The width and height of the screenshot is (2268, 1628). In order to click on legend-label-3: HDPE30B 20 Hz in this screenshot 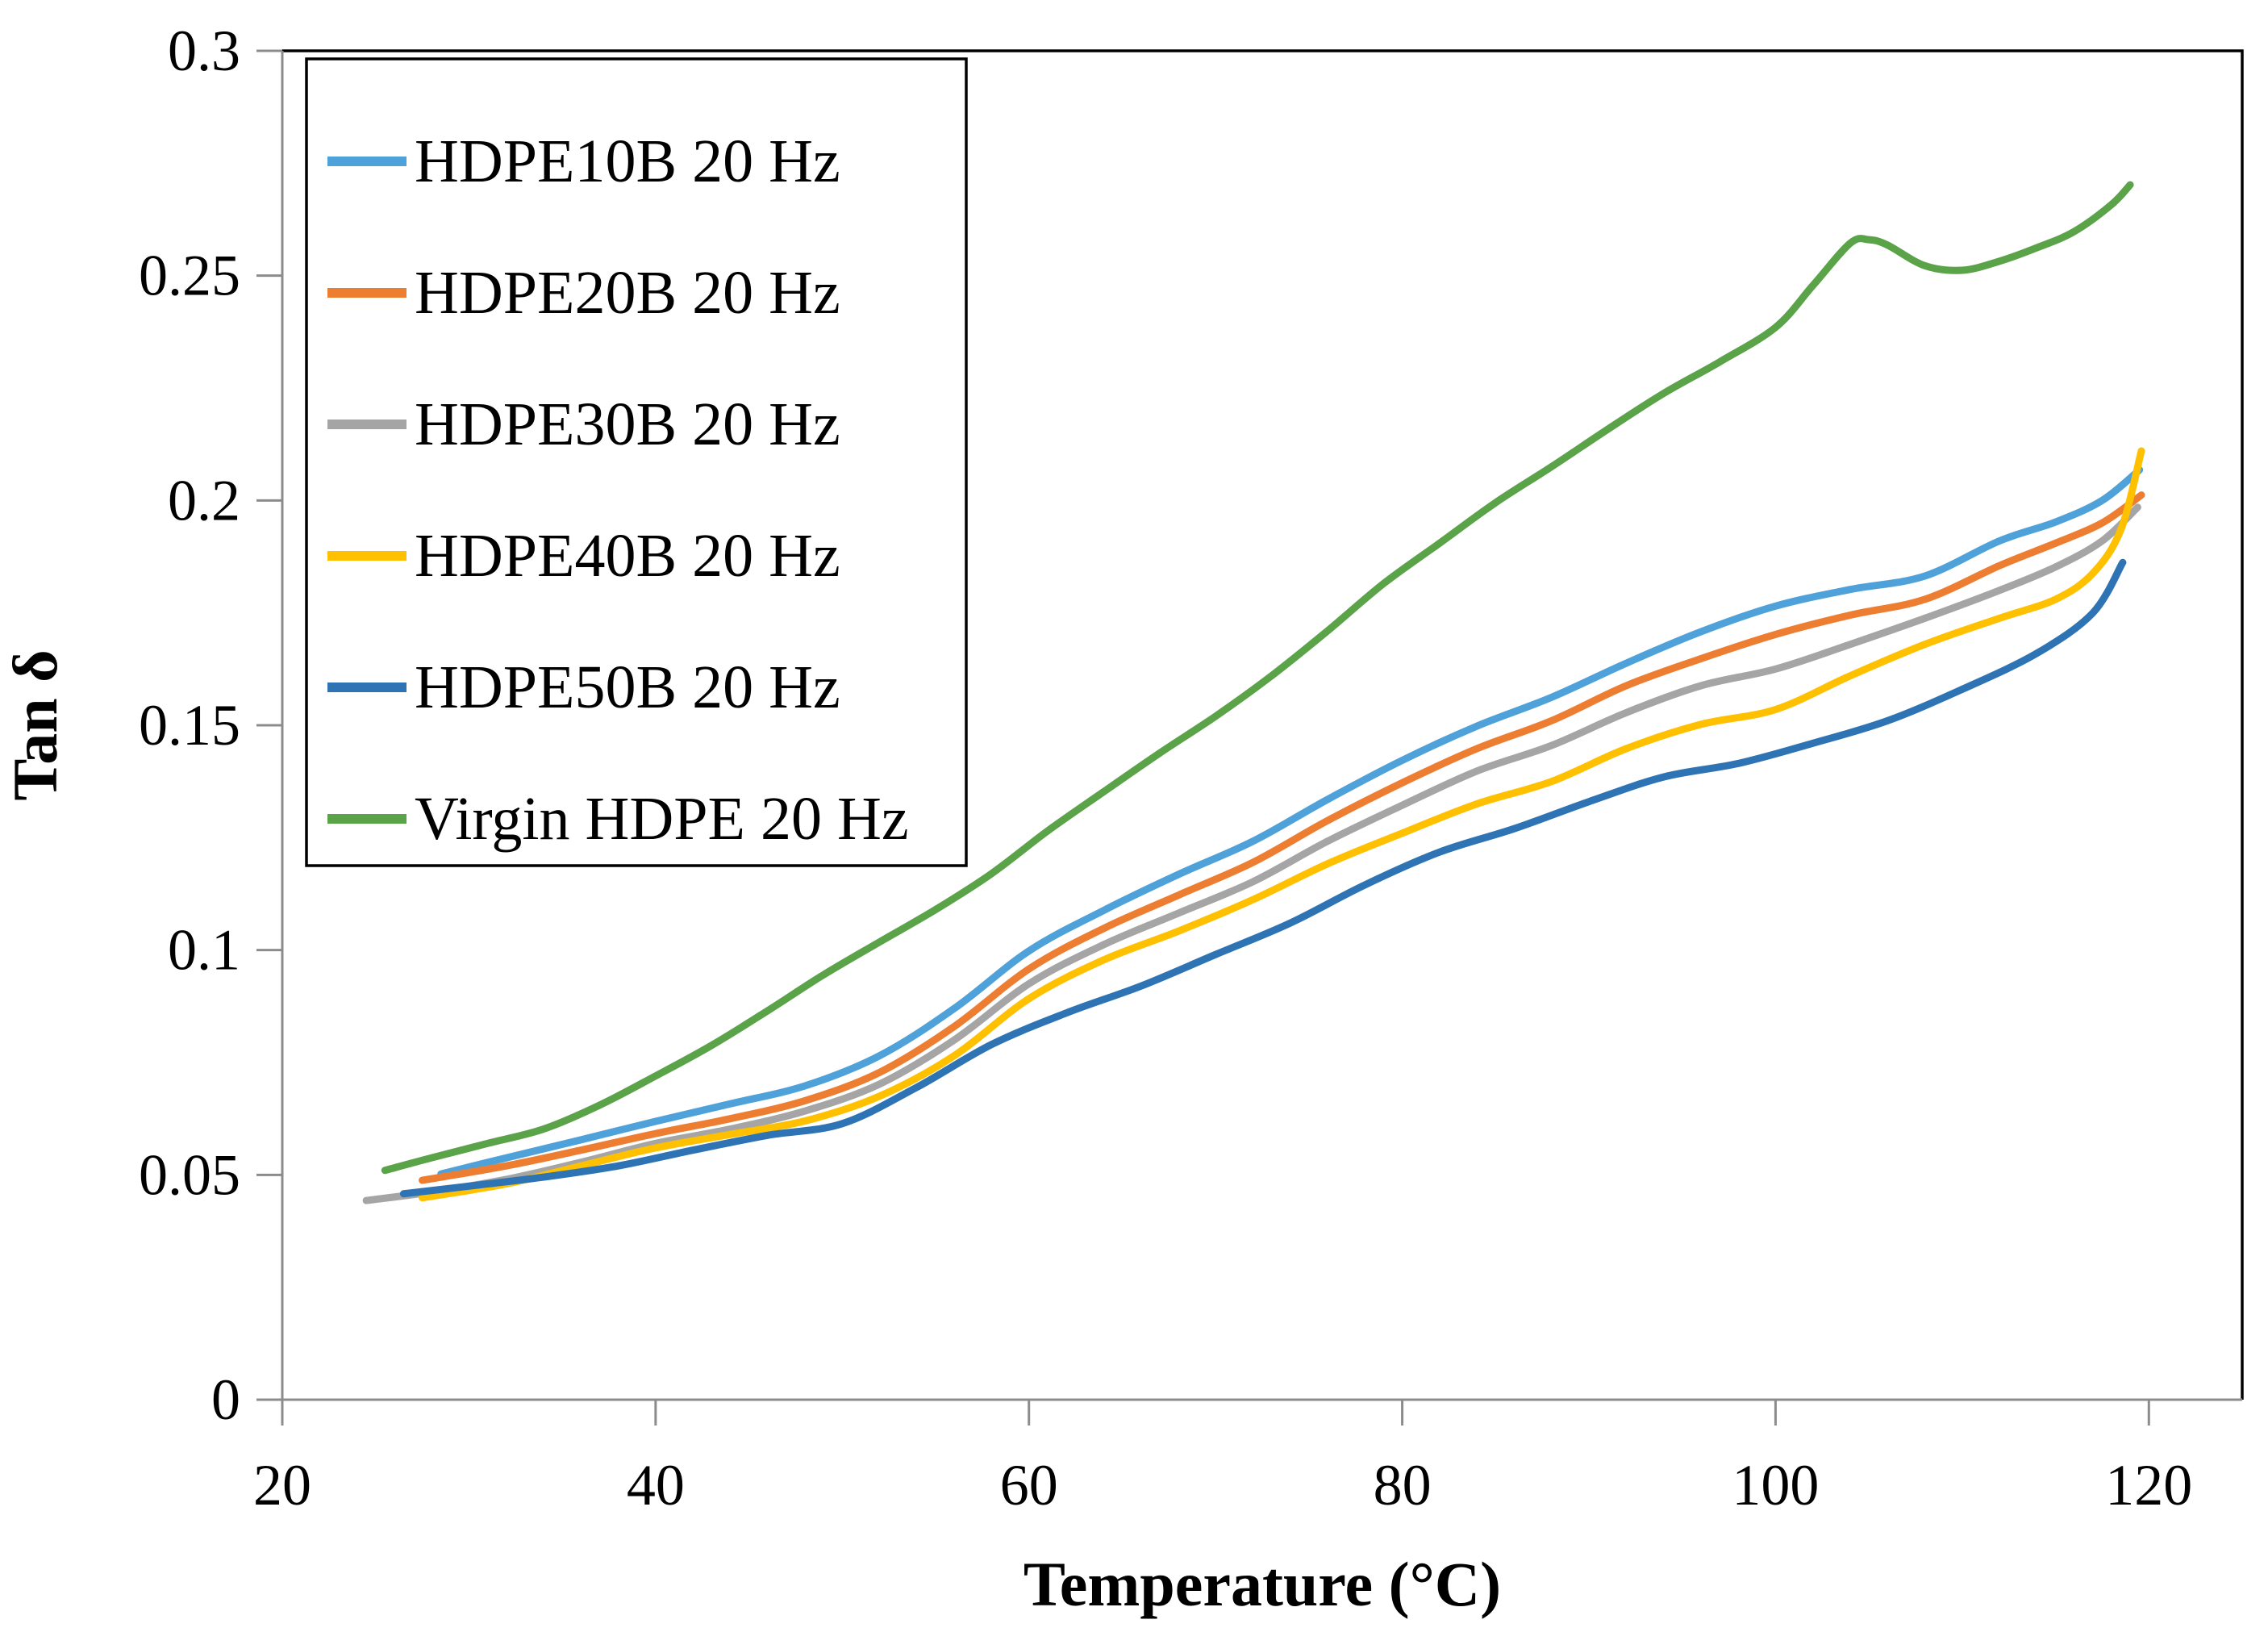, I will do `click(627, 424)`.